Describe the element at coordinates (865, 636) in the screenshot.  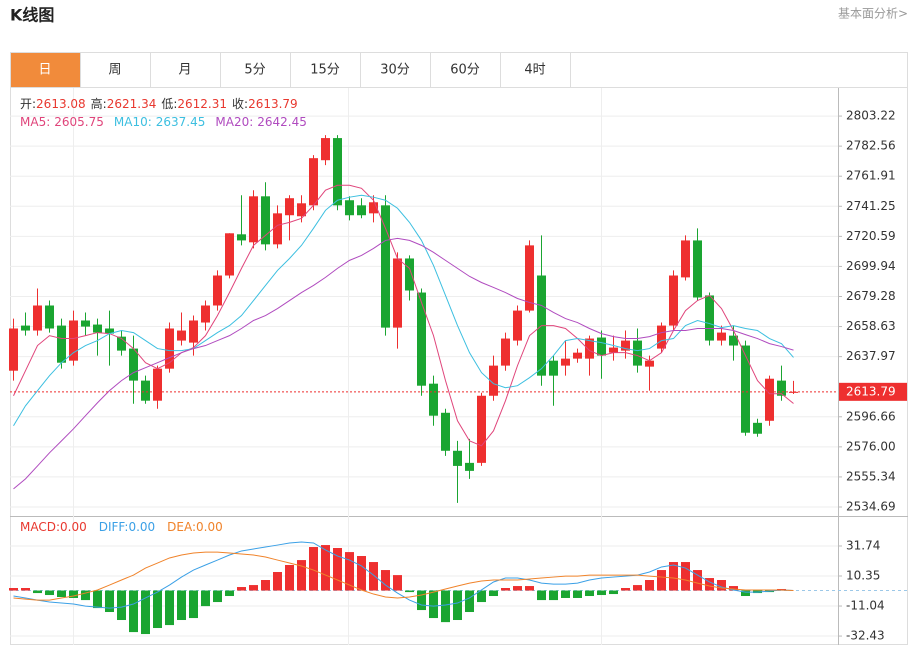
I see `y-tick-label: -32.43` at that location.